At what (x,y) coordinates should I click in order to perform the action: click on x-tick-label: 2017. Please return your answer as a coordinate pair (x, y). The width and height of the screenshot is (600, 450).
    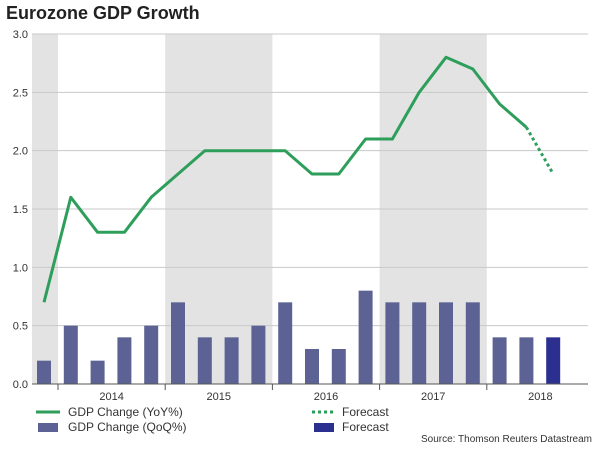
    Looking at the image, I should click on (433, 397).